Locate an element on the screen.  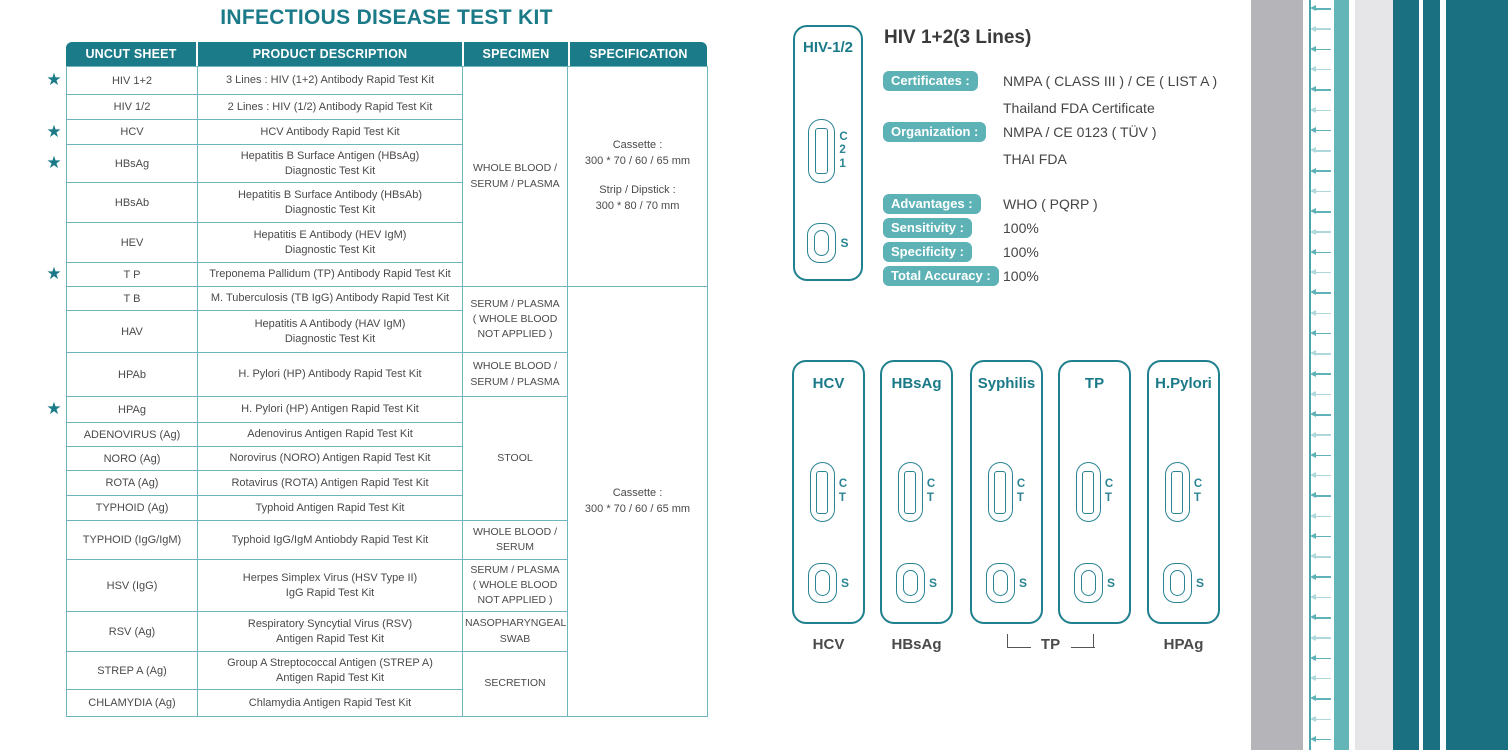
column-header-uncut-sheet: UNCUT SHEET is located at coordinates (131, 54).